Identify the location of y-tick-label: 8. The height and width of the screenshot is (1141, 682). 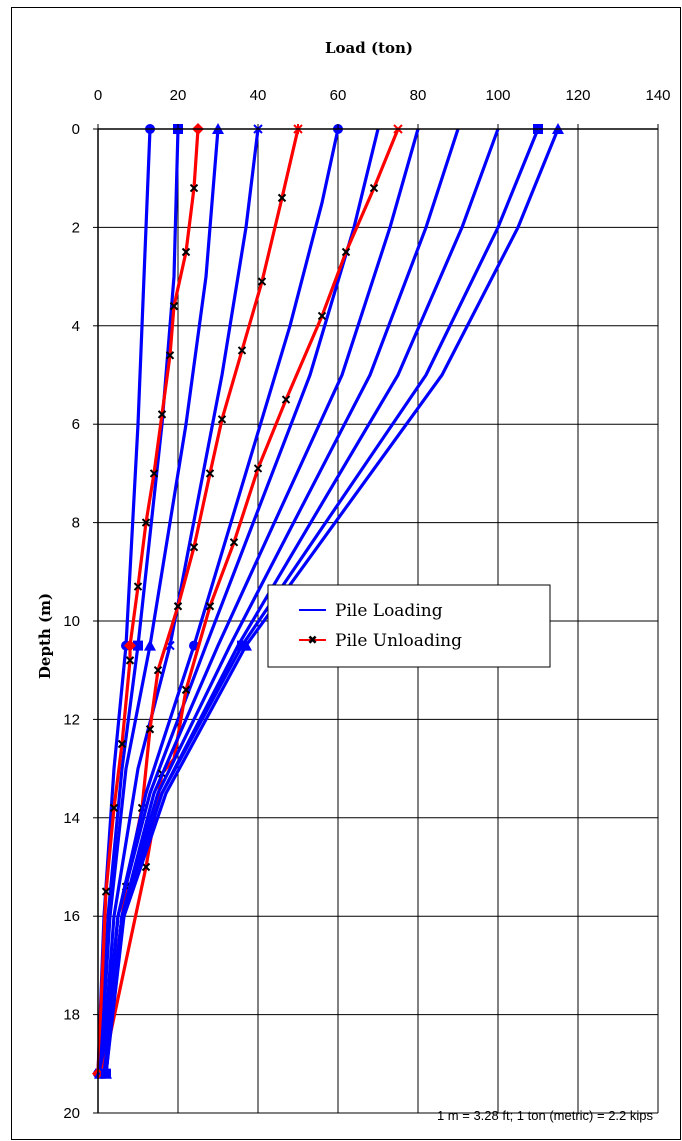
(76, 523).